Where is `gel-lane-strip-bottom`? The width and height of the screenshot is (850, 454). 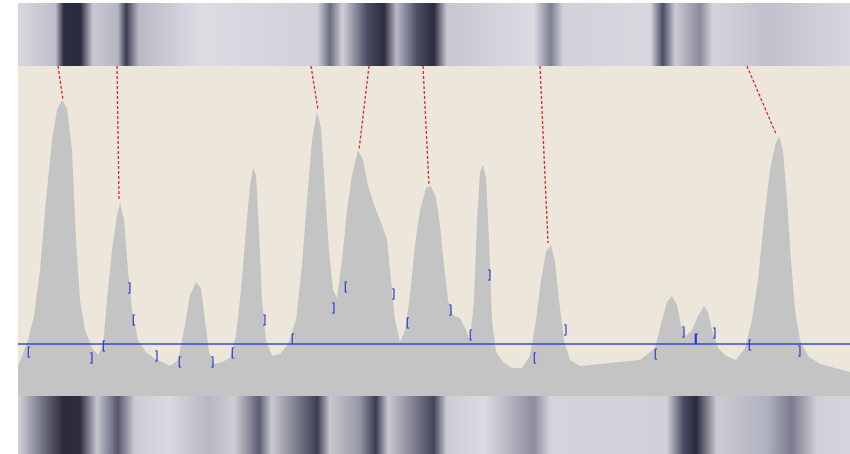
gel-lane-strip-bottom is located at coordinates (434, 425).